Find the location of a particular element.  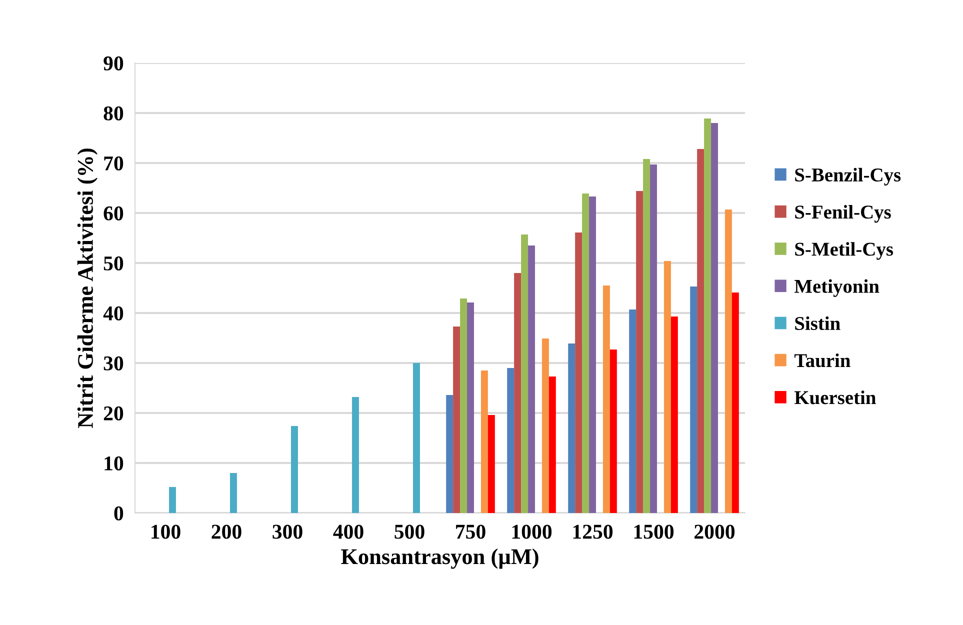

x-tick-label: 1250 is located at coordinates (593, 531).